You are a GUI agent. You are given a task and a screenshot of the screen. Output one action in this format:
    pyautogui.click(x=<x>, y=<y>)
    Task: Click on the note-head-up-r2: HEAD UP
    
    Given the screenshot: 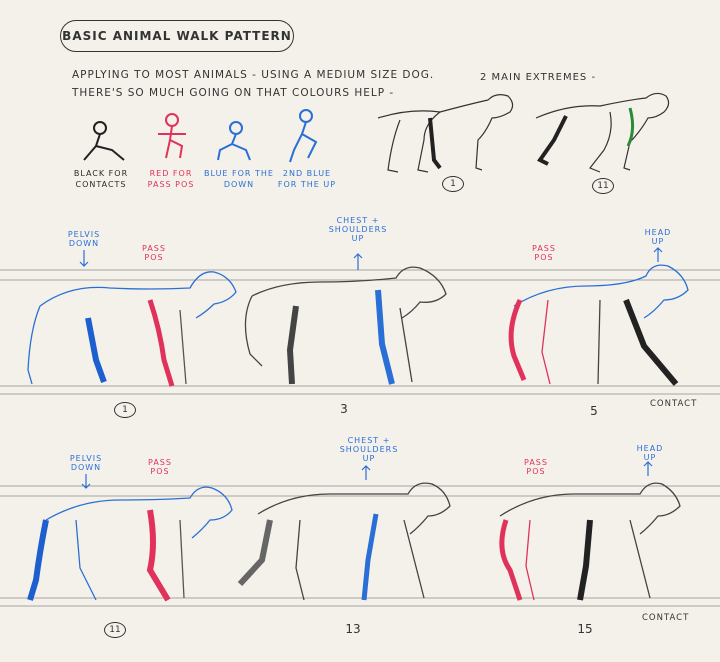 What is the action you would take?
    pyautogui.click(x=650, y=453)
    